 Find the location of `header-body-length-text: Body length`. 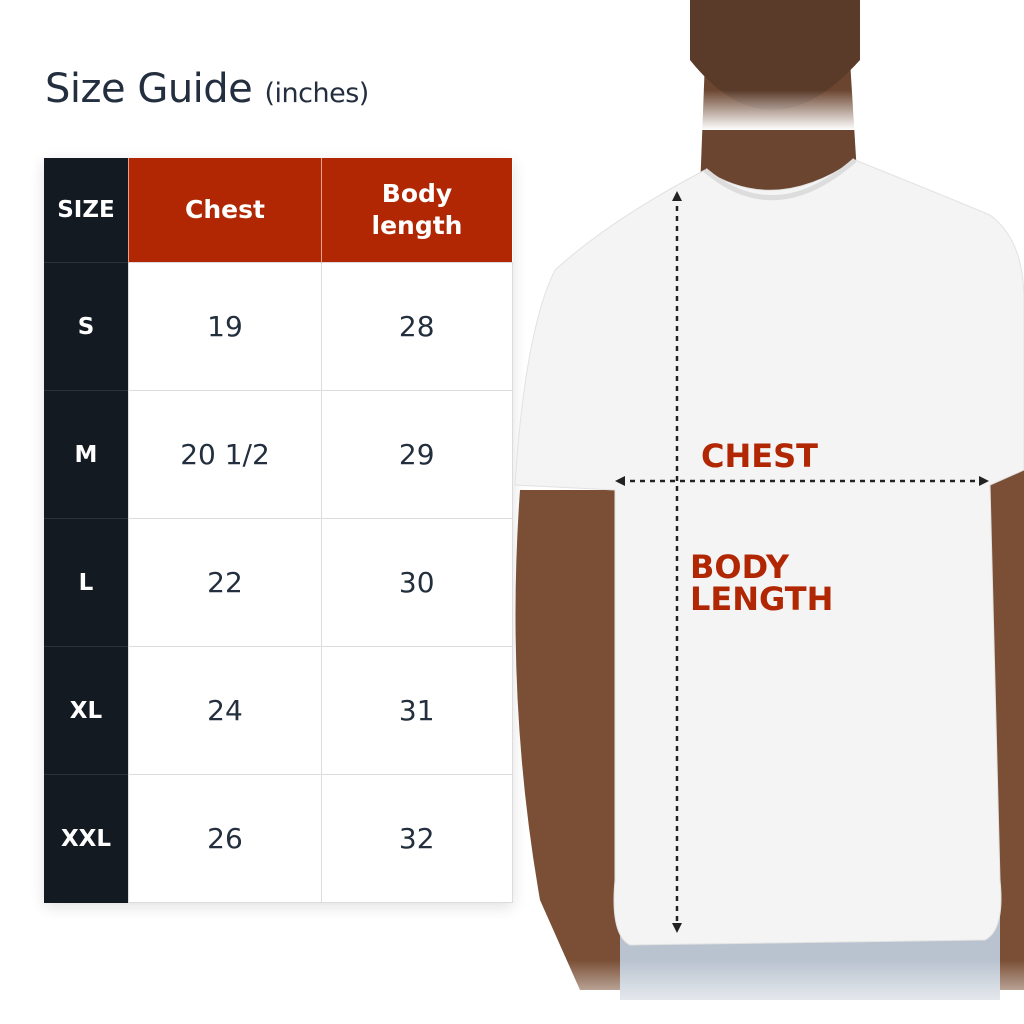

header-body-length-text: Body length is located at coordinates (417, 209).